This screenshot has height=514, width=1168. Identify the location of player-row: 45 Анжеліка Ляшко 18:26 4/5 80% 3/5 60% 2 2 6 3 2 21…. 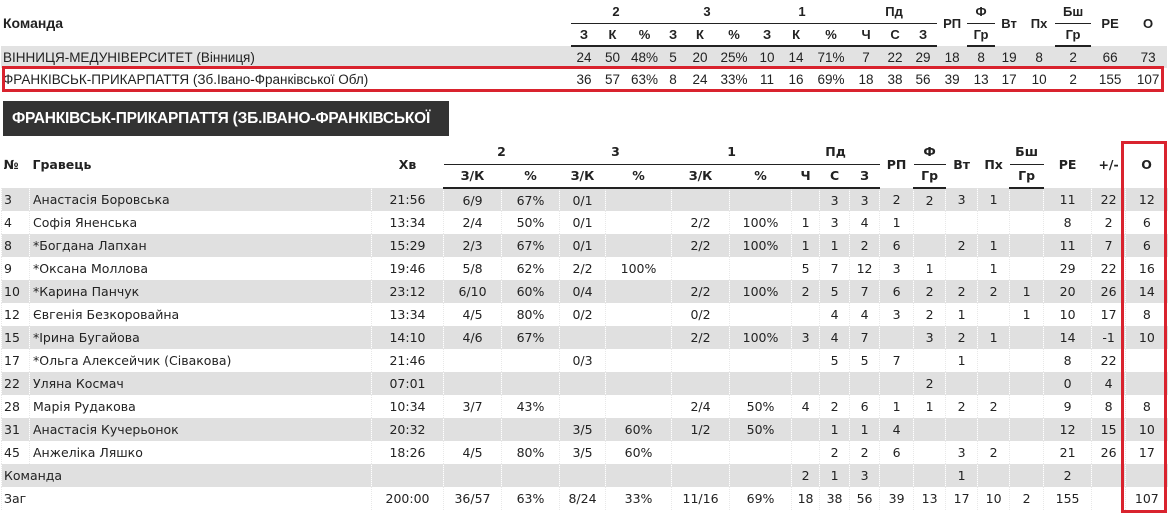
(584, 452).